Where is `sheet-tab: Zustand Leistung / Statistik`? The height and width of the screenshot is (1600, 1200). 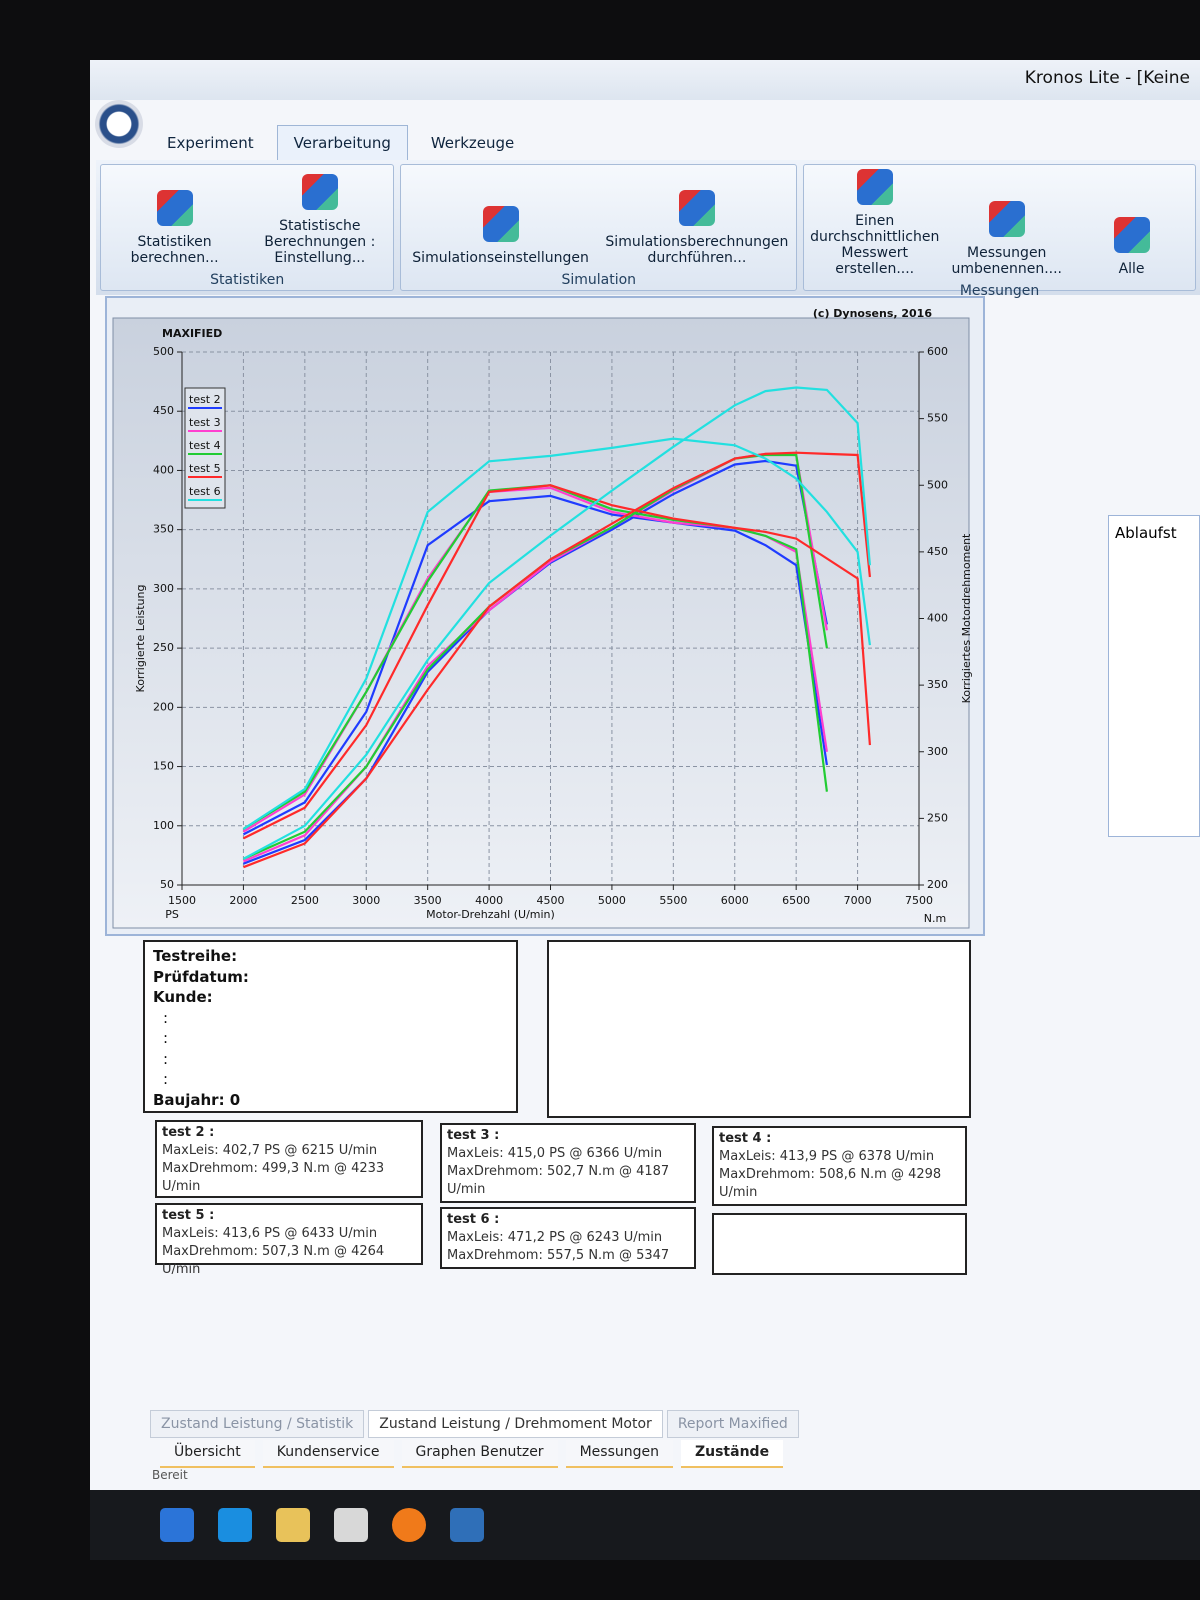
sheet-tab: Zustand Leistung / Statistik is located at coordinates (257, 1424).